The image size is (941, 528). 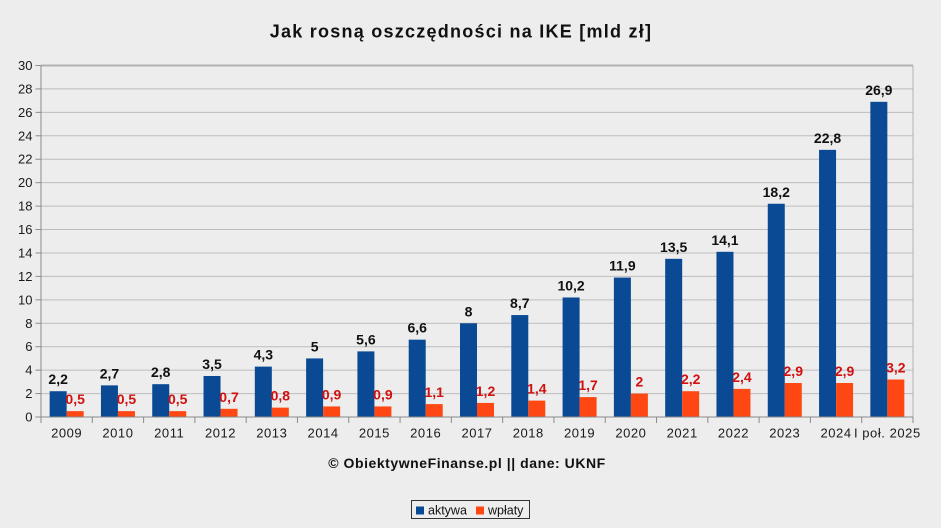 I want to click on svg-text: 10, so click(x=25, y=299).